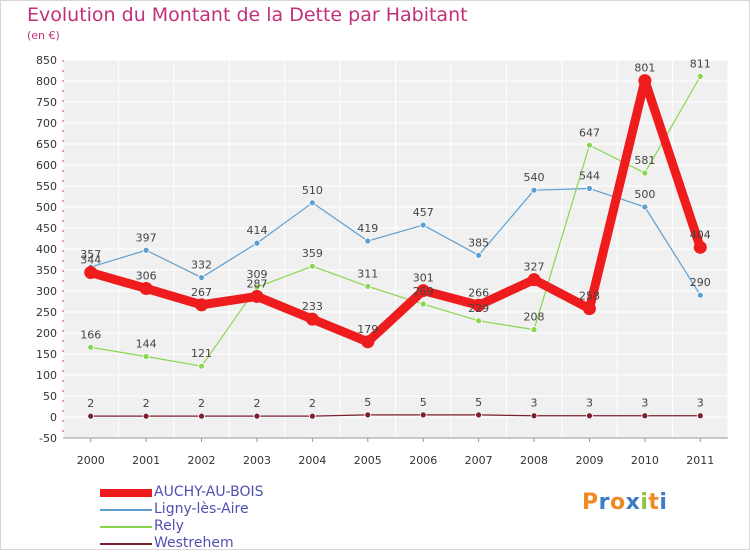 The width and height of the screenshot is (750, 553). Describe the element at coordinates (478, 292) in the screenshot. I see `data-label-auchy-au-bois: 266` at that location.